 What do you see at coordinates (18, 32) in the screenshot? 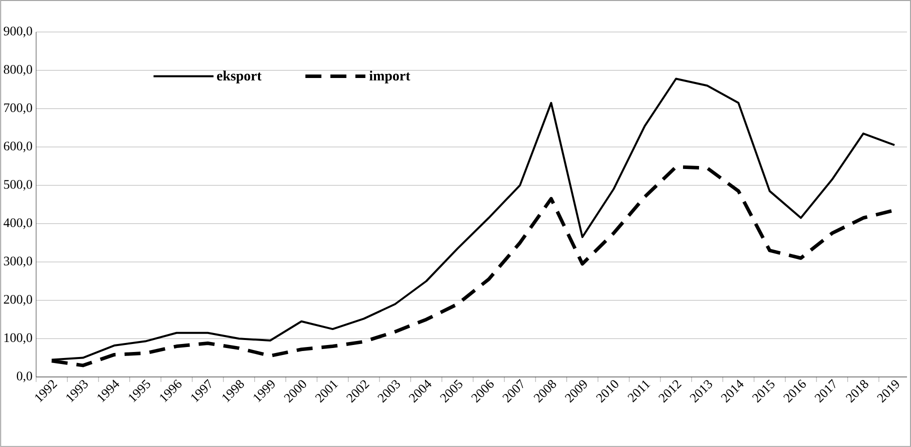
I see `y-tick-label: 900,0` at bounding box center [18, 32].